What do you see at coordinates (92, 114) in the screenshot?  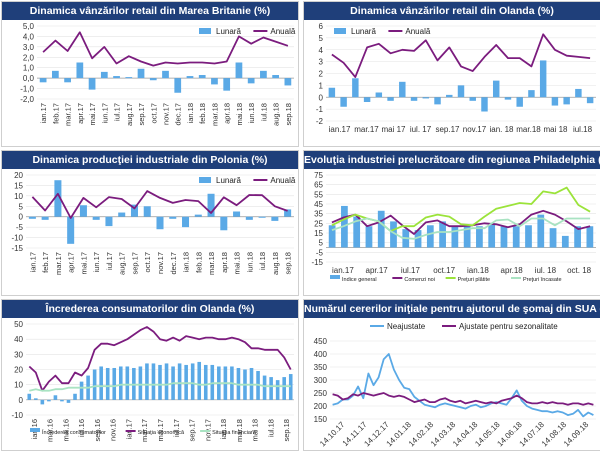 I see `x-tick-label: mai.17` at bounding box center [92, 114].